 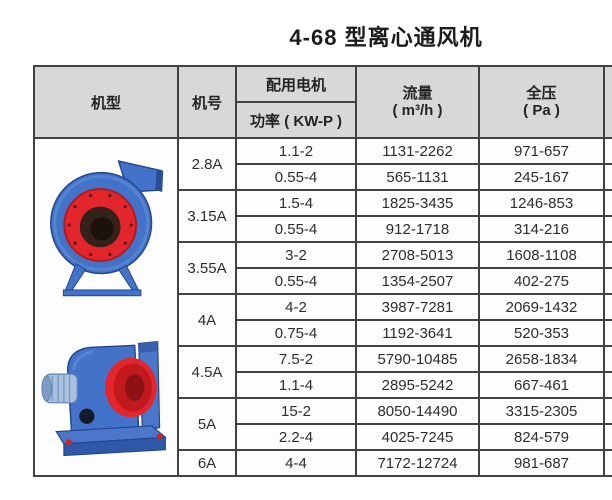 What do you see at coordinates (296, 255) in the screenshot?
I see `power-cell: 3-2` at bounding box center [296, 255].